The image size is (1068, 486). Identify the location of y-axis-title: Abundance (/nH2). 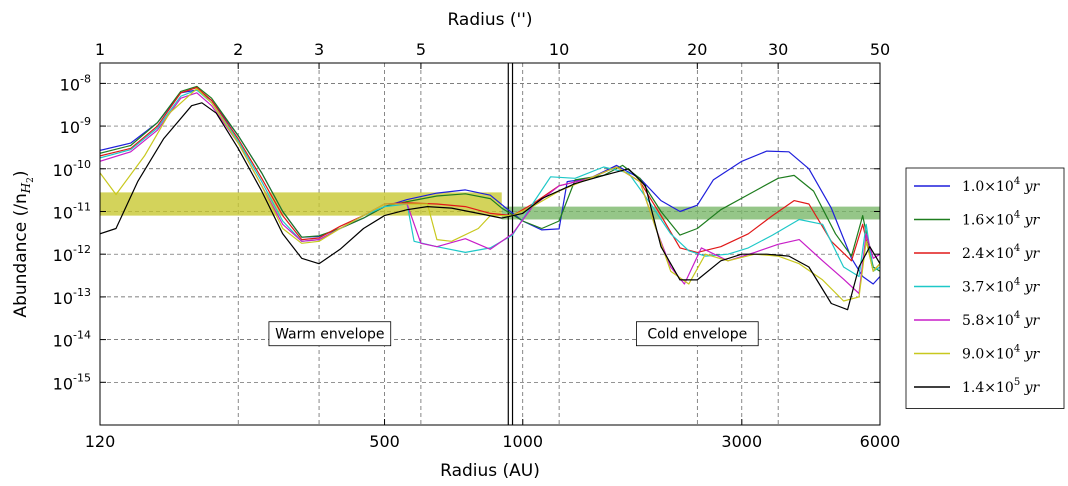
(23, 243).